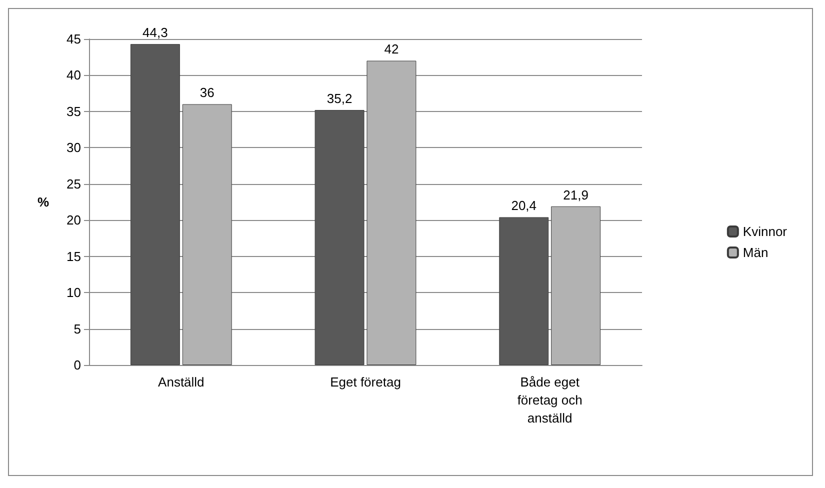 This screenshot has width=825, height=488. Describe the element at coordinates (365, 382) in the screenshot. I see `x-tick-label: Eget företag` at that location.